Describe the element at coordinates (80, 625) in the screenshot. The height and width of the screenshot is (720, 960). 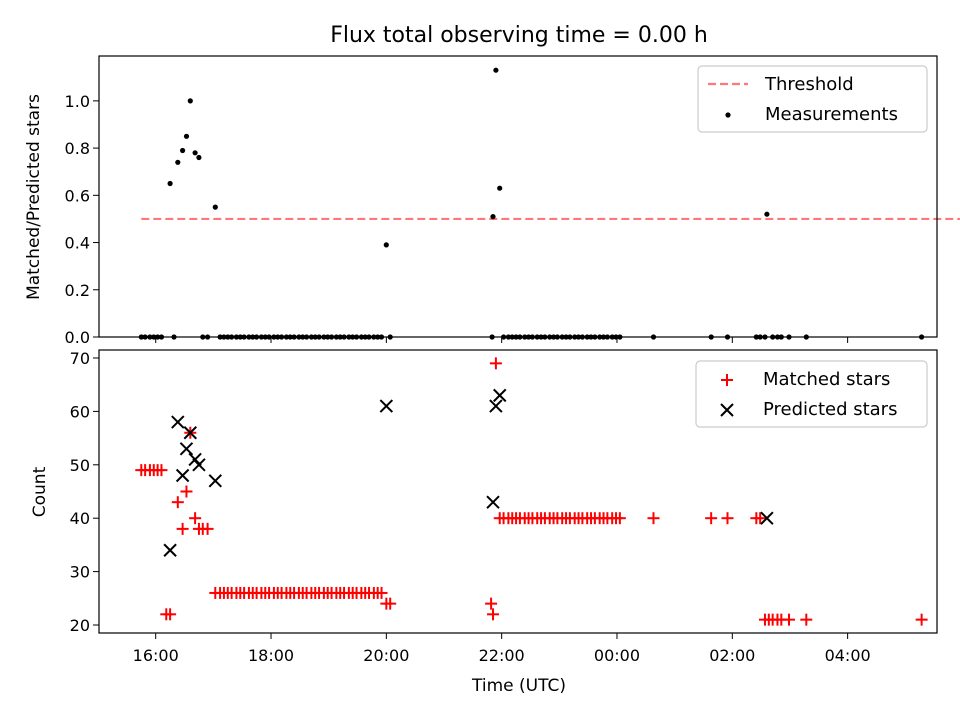
I see `bottom-y-tick-label: 20` at that location.